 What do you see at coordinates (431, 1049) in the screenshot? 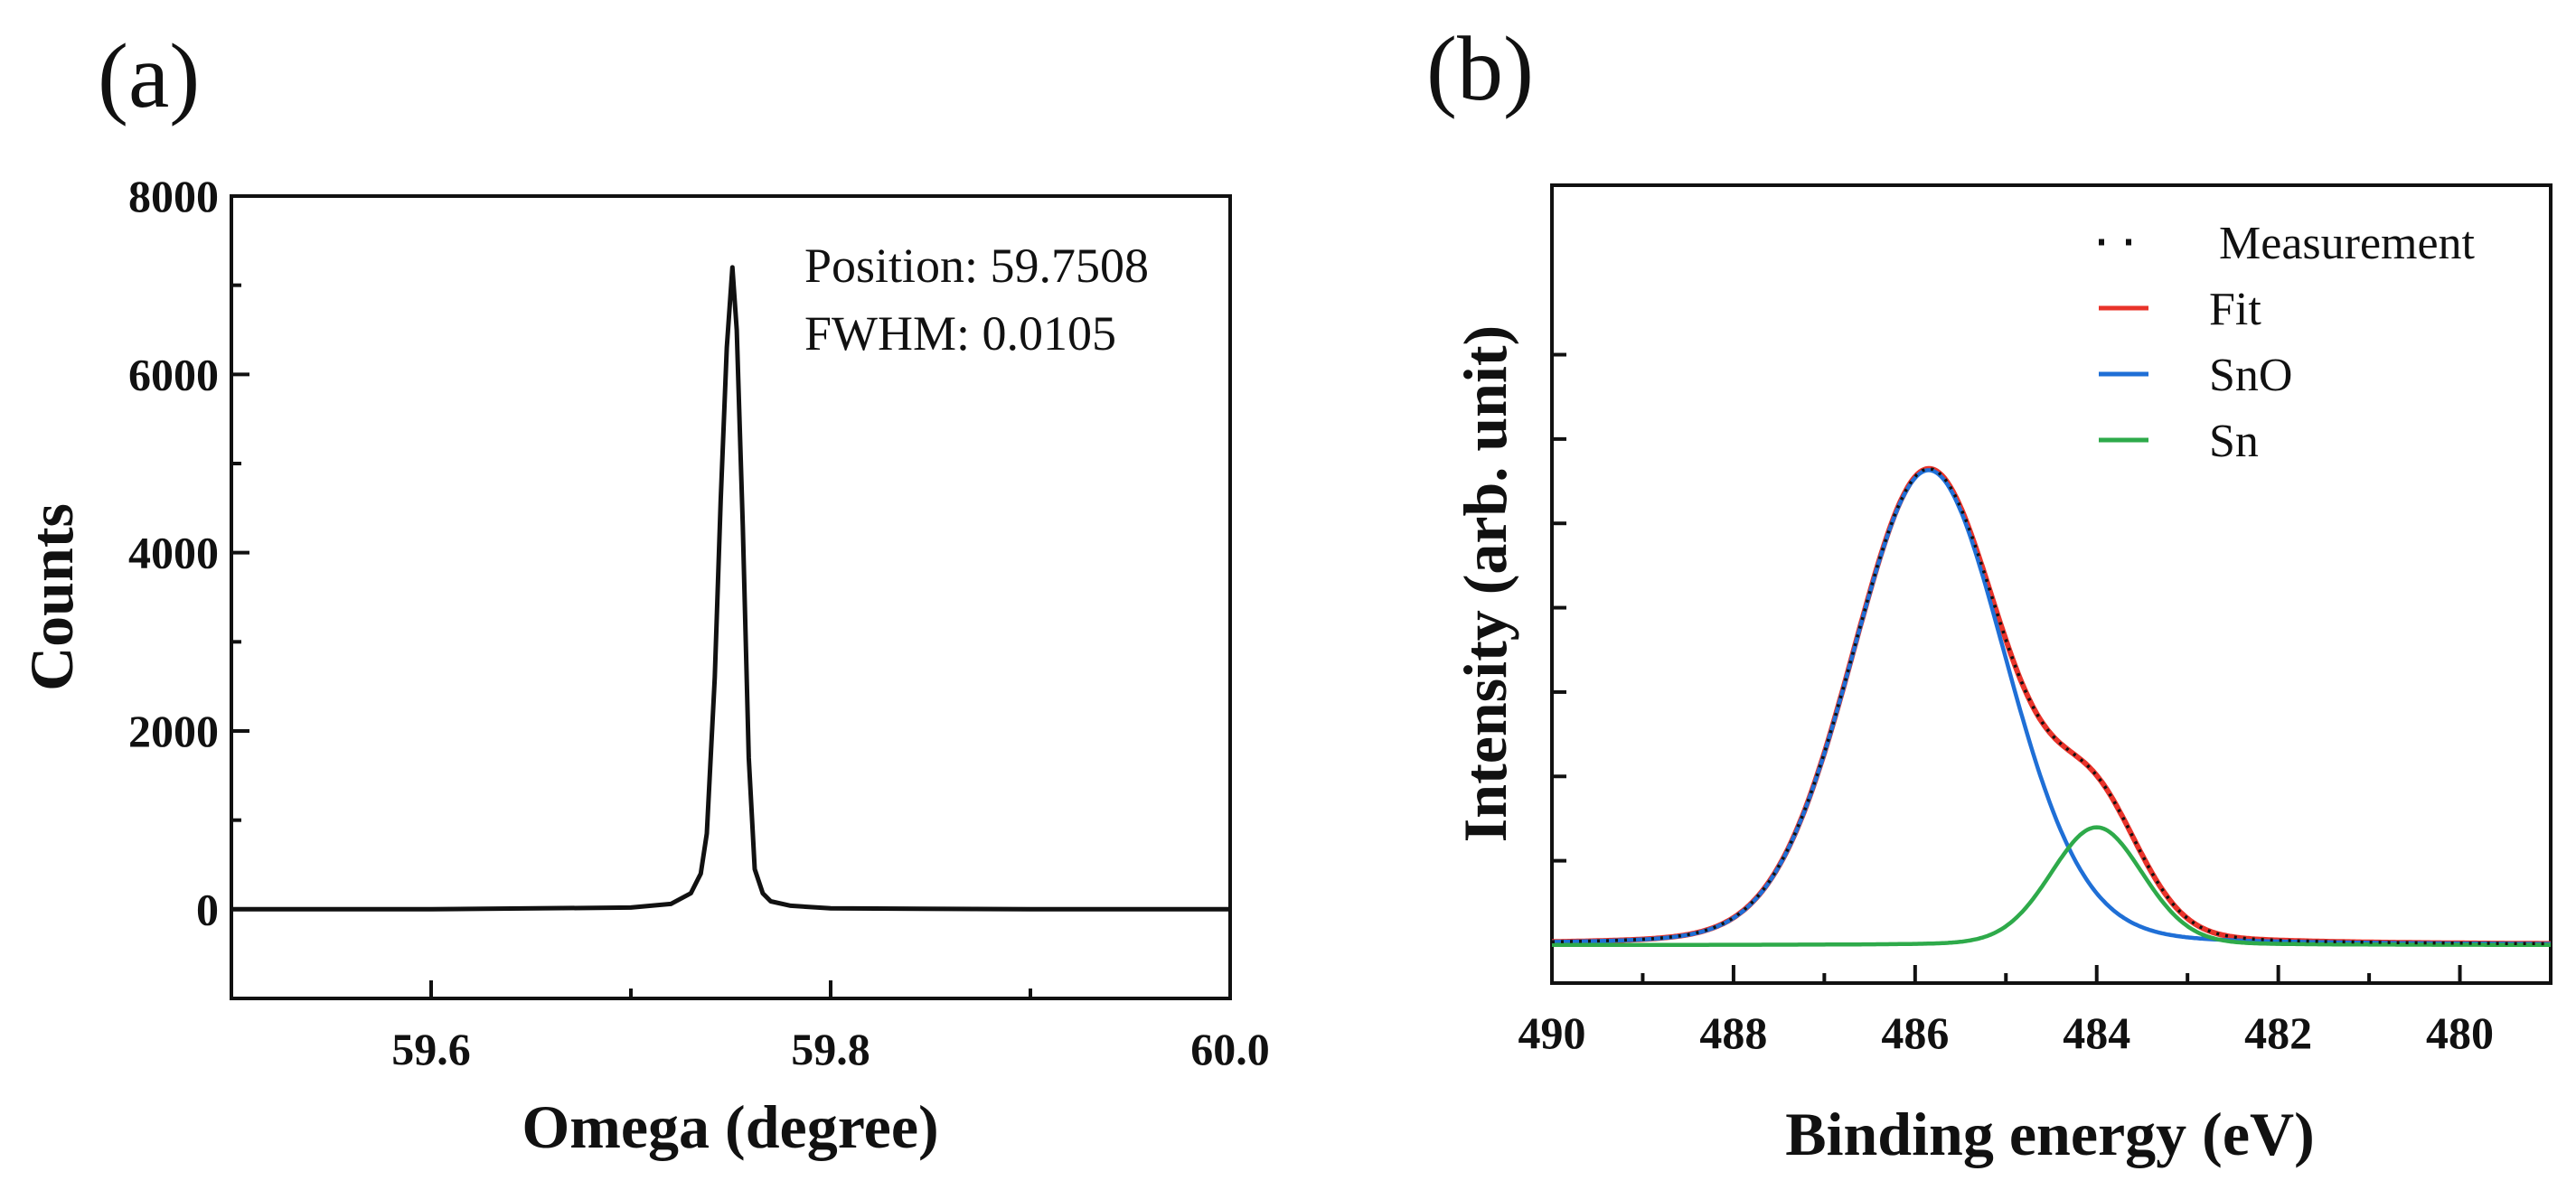
I see `x-tick-label-a: 59.6` at bounding box center [431, 1049].